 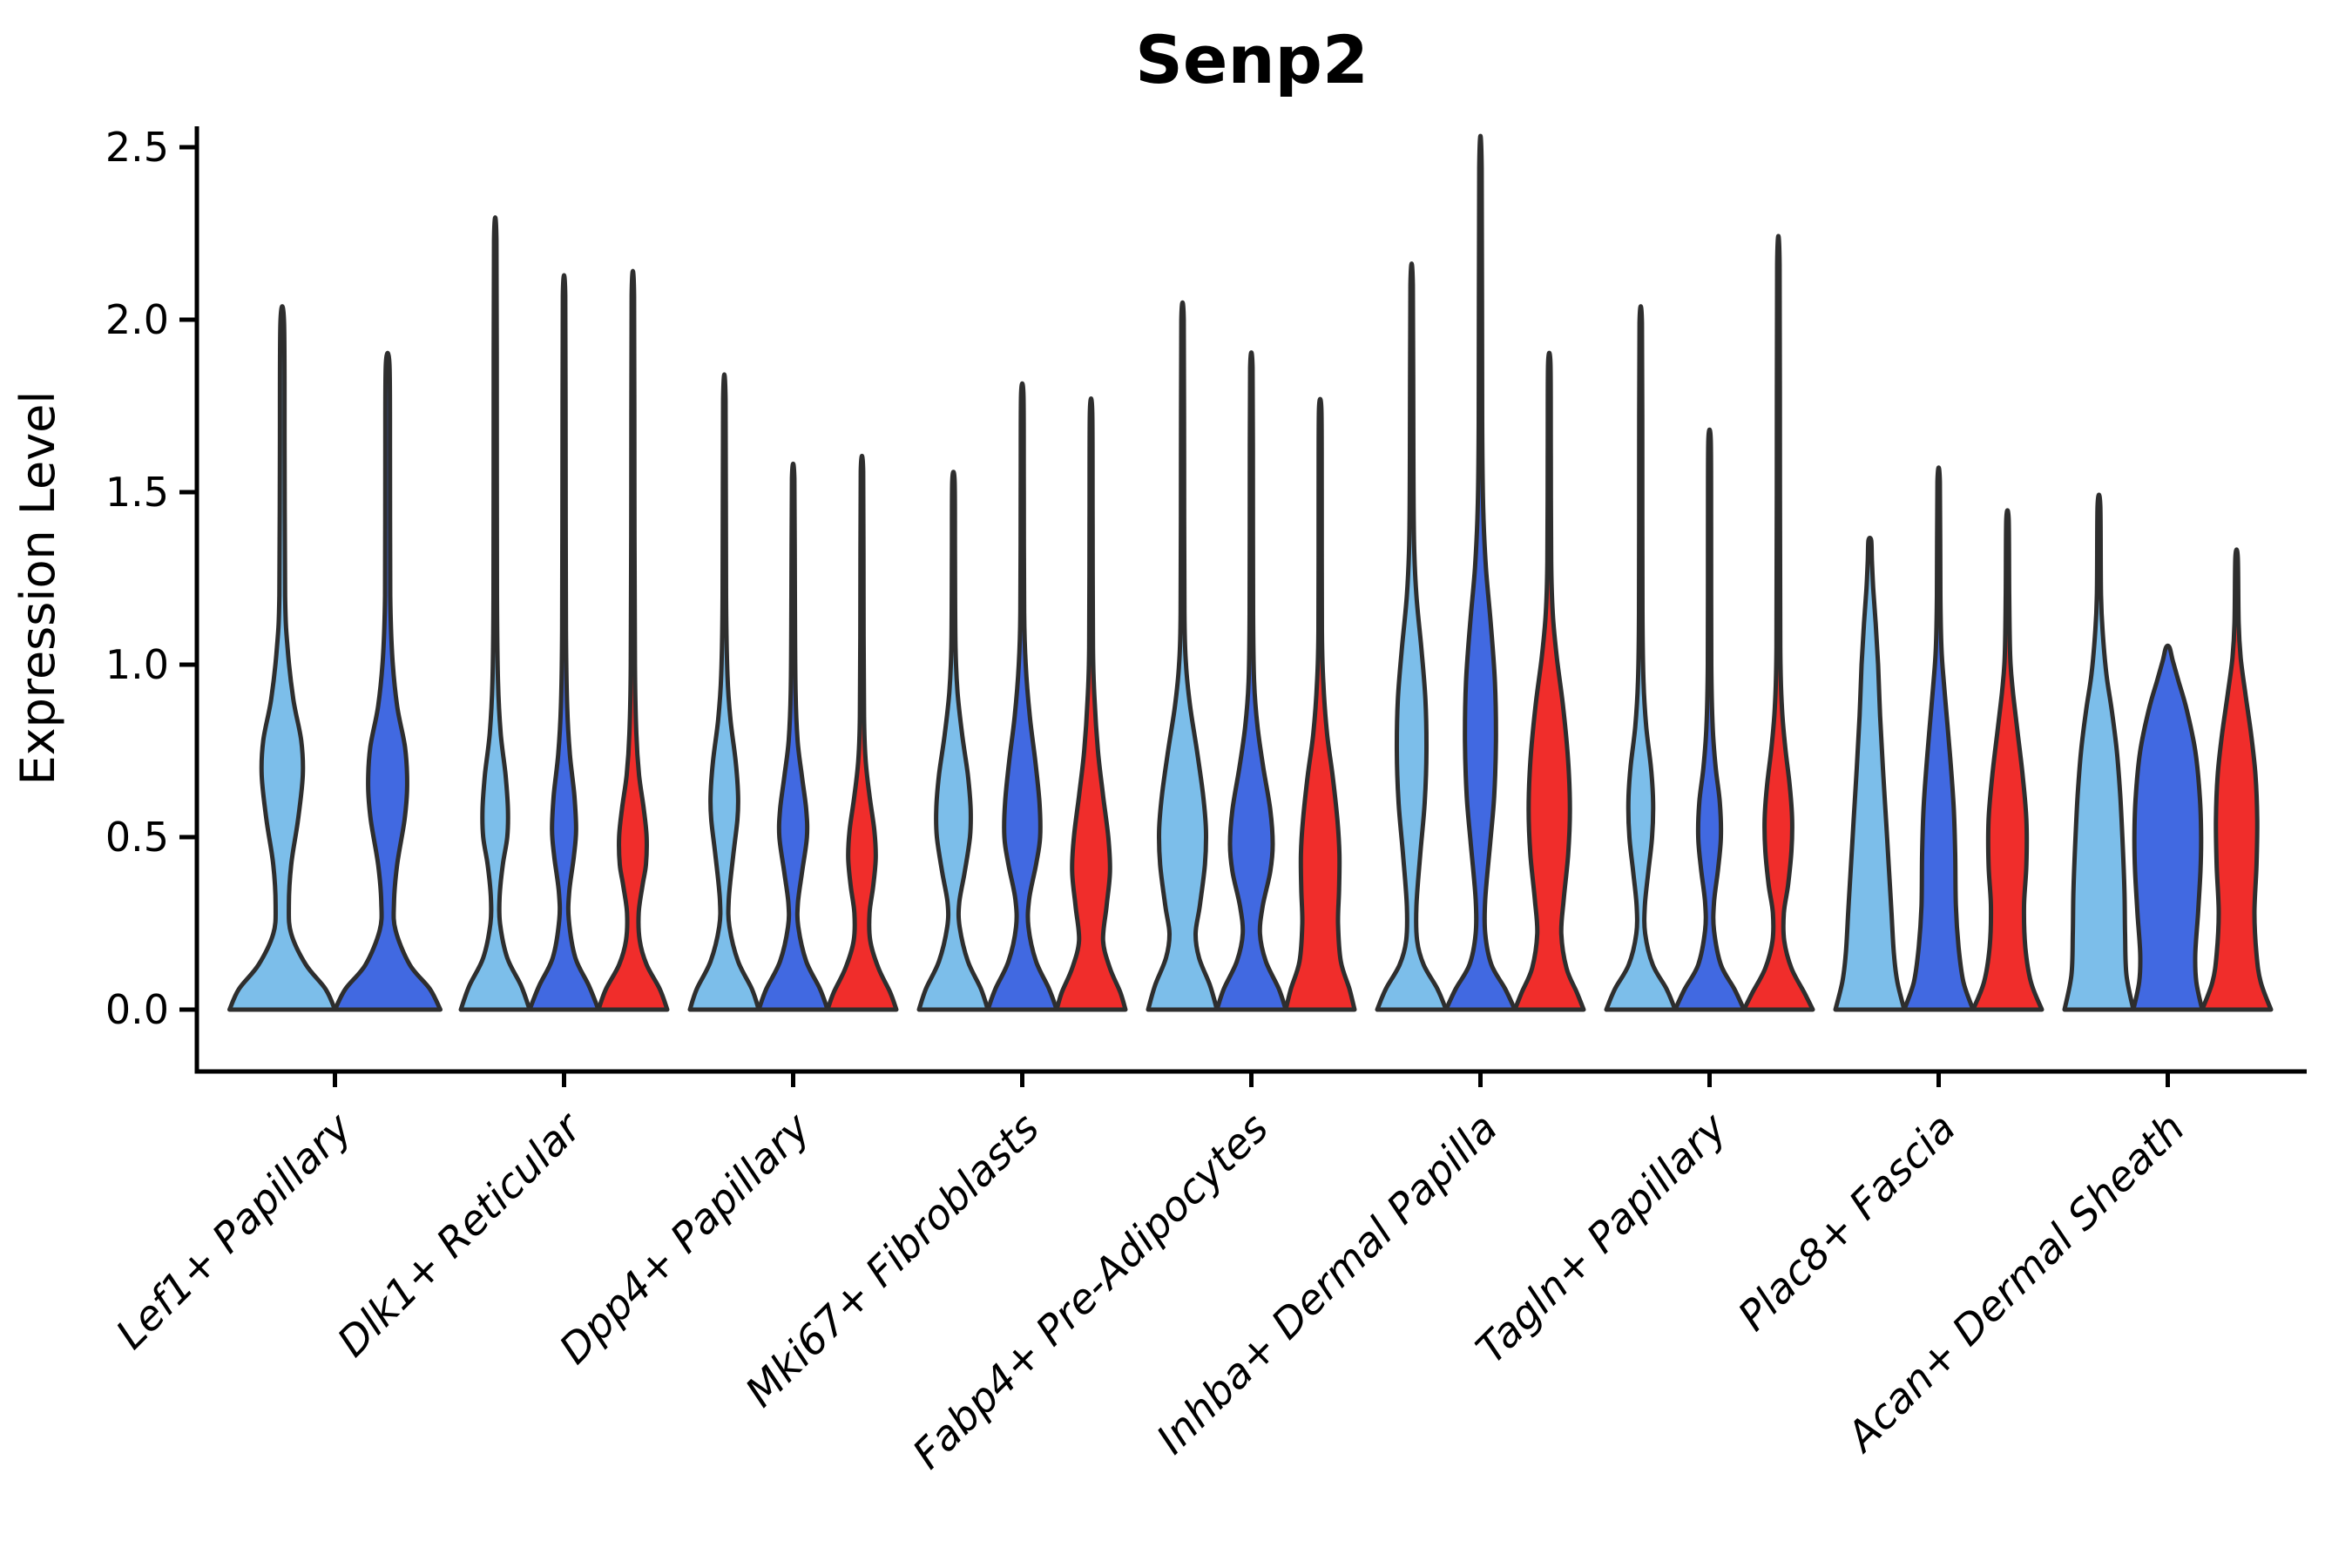 What do you see at coordinates (1641, 658) in the screenshot?
I see `violin-tagln-papillary-s1` at bounding box center [1641, 658].